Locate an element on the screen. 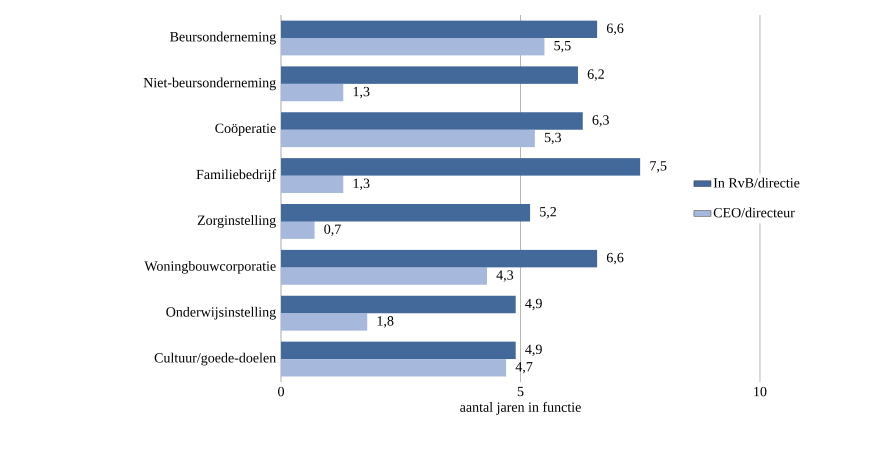  y-tick-label: Zorginstelling is located at coordinates (237, 221).